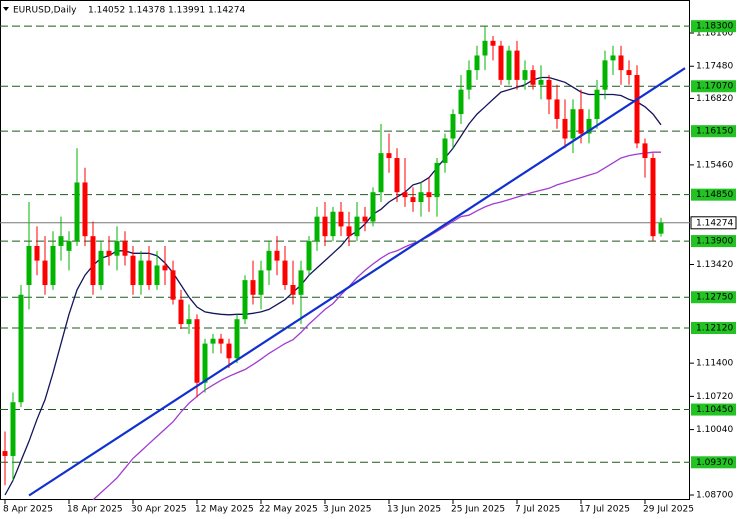 The image size is (737, 519). I want to click on last-price-box, so click(713, 223).